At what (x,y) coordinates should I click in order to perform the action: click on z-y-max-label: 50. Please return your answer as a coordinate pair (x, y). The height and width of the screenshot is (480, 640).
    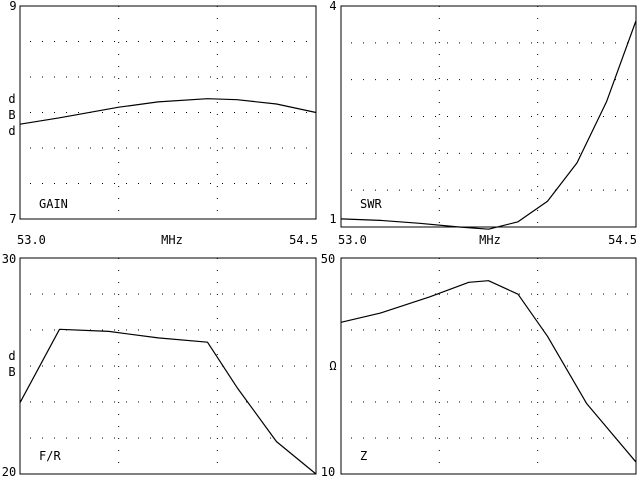
    Looking at the image, I should click on (328, 259).